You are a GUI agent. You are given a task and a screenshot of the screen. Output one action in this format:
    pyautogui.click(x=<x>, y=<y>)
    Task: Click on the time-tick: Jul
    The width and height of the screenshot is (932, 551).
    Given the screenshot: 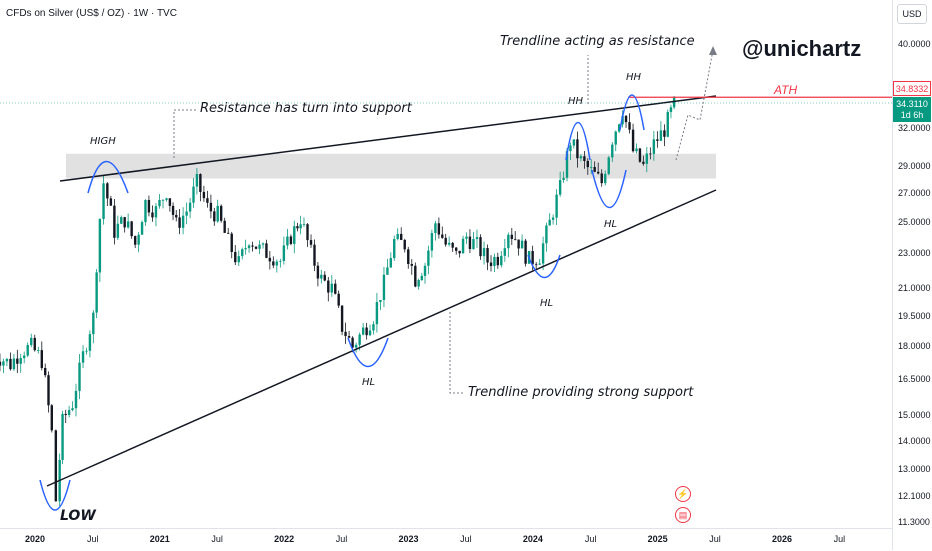 What is the action you would take?
    pyautogui.click(x=839, y=539)
    